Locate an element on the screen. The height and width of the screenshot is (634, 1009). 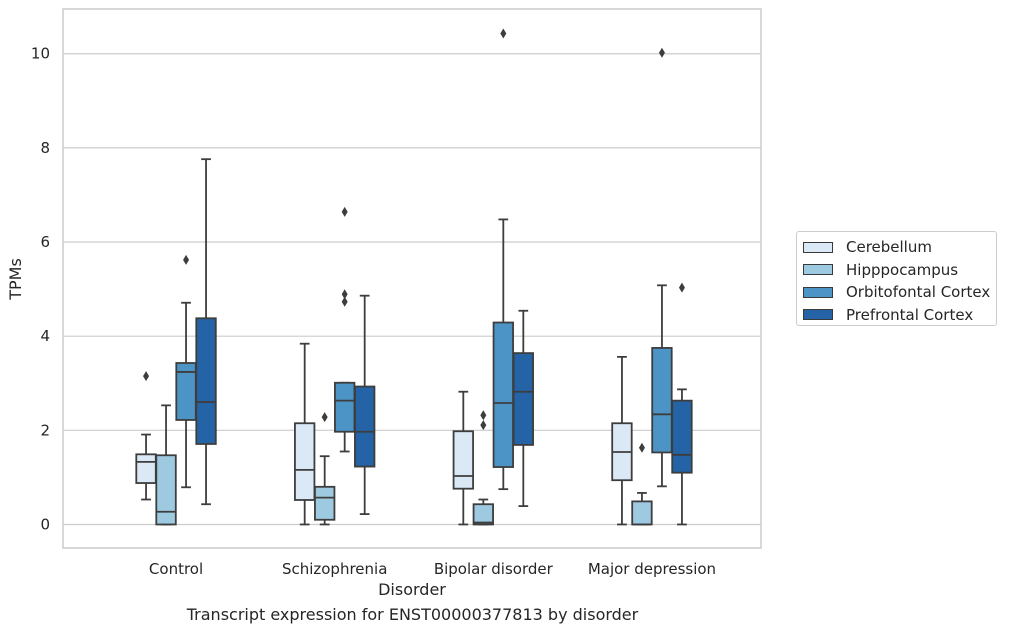
y-tick-label: 10 is located at coordinates (40, 54).